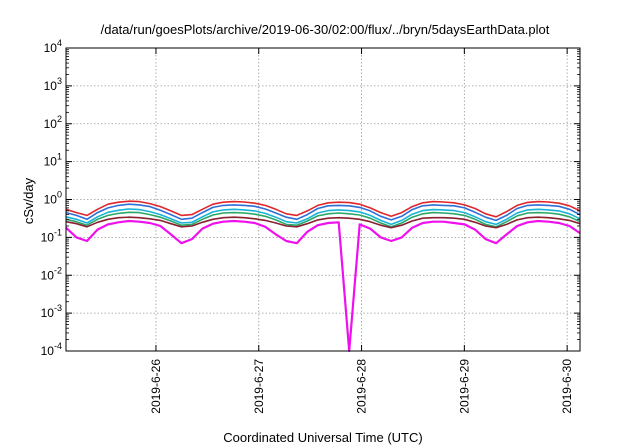 The width and height of the screenshot is (640, 448). I want to click on y-tick-label: 10⁻⁴, so click(51, 349).